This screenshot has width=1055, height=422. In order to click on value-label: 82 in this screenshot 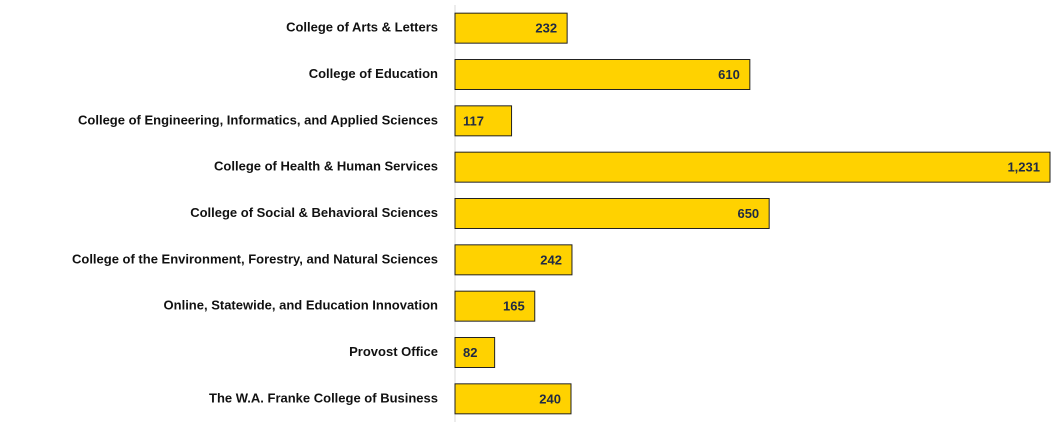, I will do `click(470, 352)`.